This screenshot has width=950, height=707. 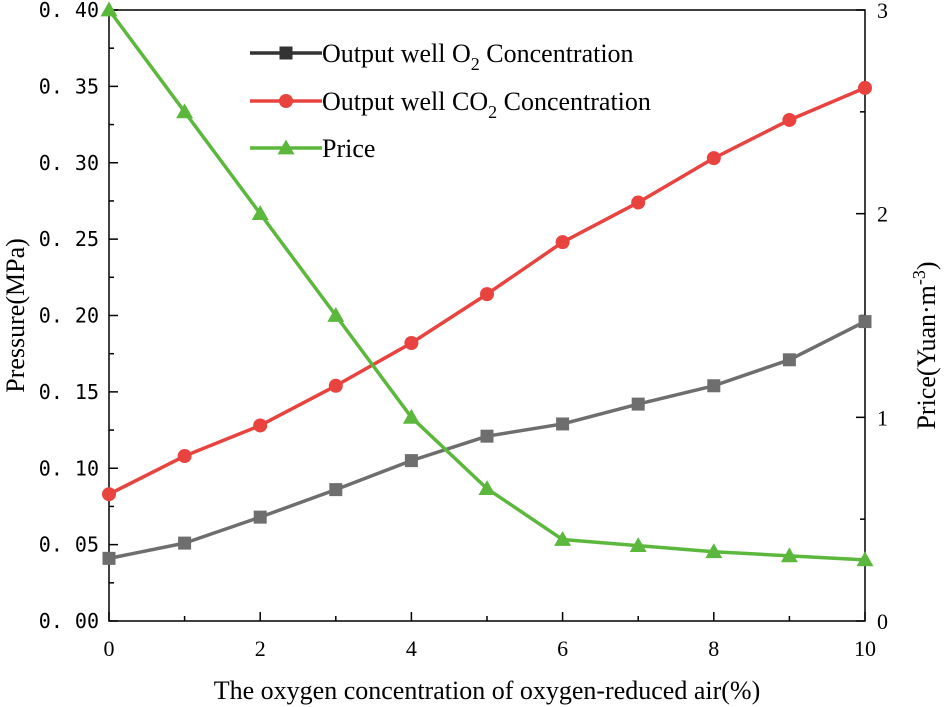 What do you see at coordinates (109, 648) in the screenshot?
I see `x-tick-label: 0` at bounding box center [109, 648].